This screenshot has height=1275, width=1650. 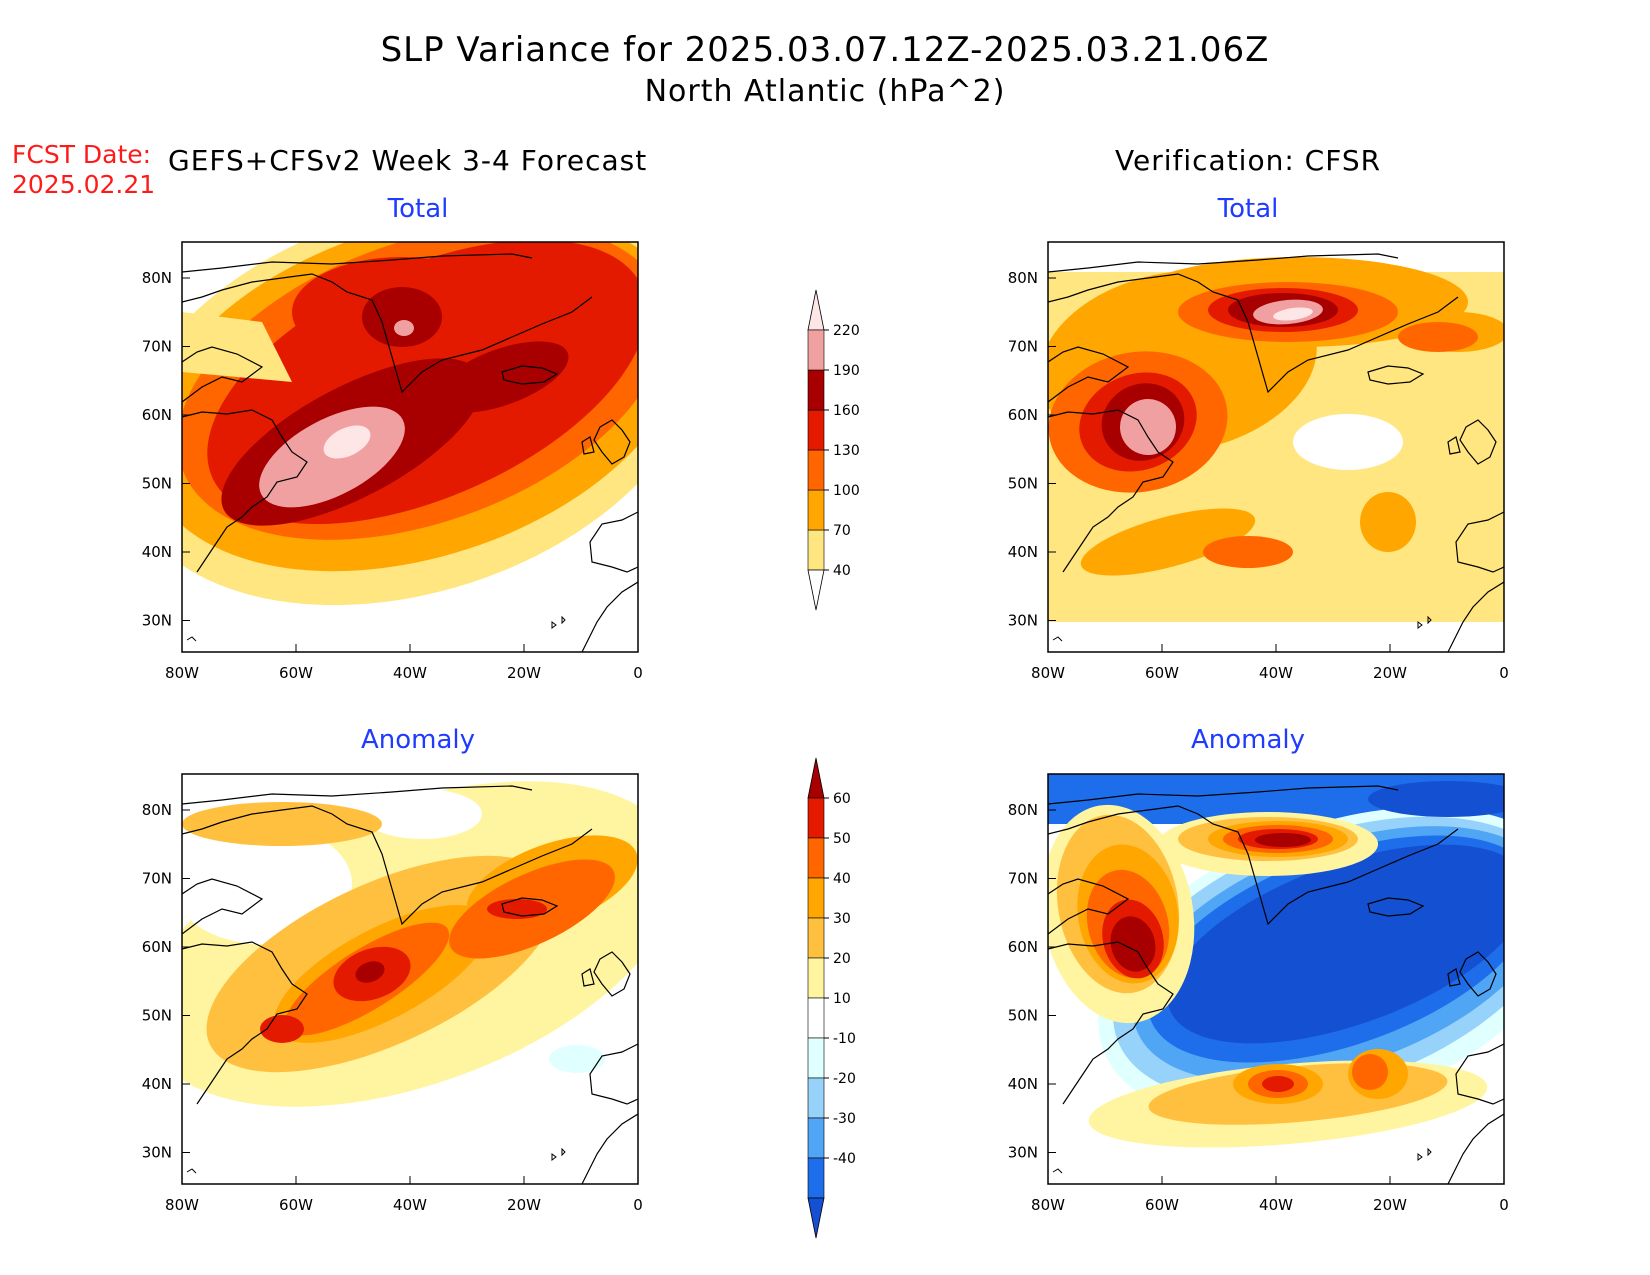 I want to click on verification-column-title: Verification: CFSR, so click(x=1248, y=160).